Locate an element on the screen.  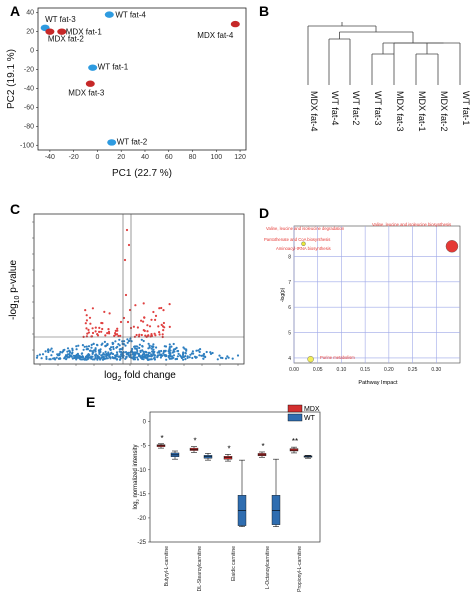
boxplot-y-tick-label: -15 is located at coordinates (141, 495).